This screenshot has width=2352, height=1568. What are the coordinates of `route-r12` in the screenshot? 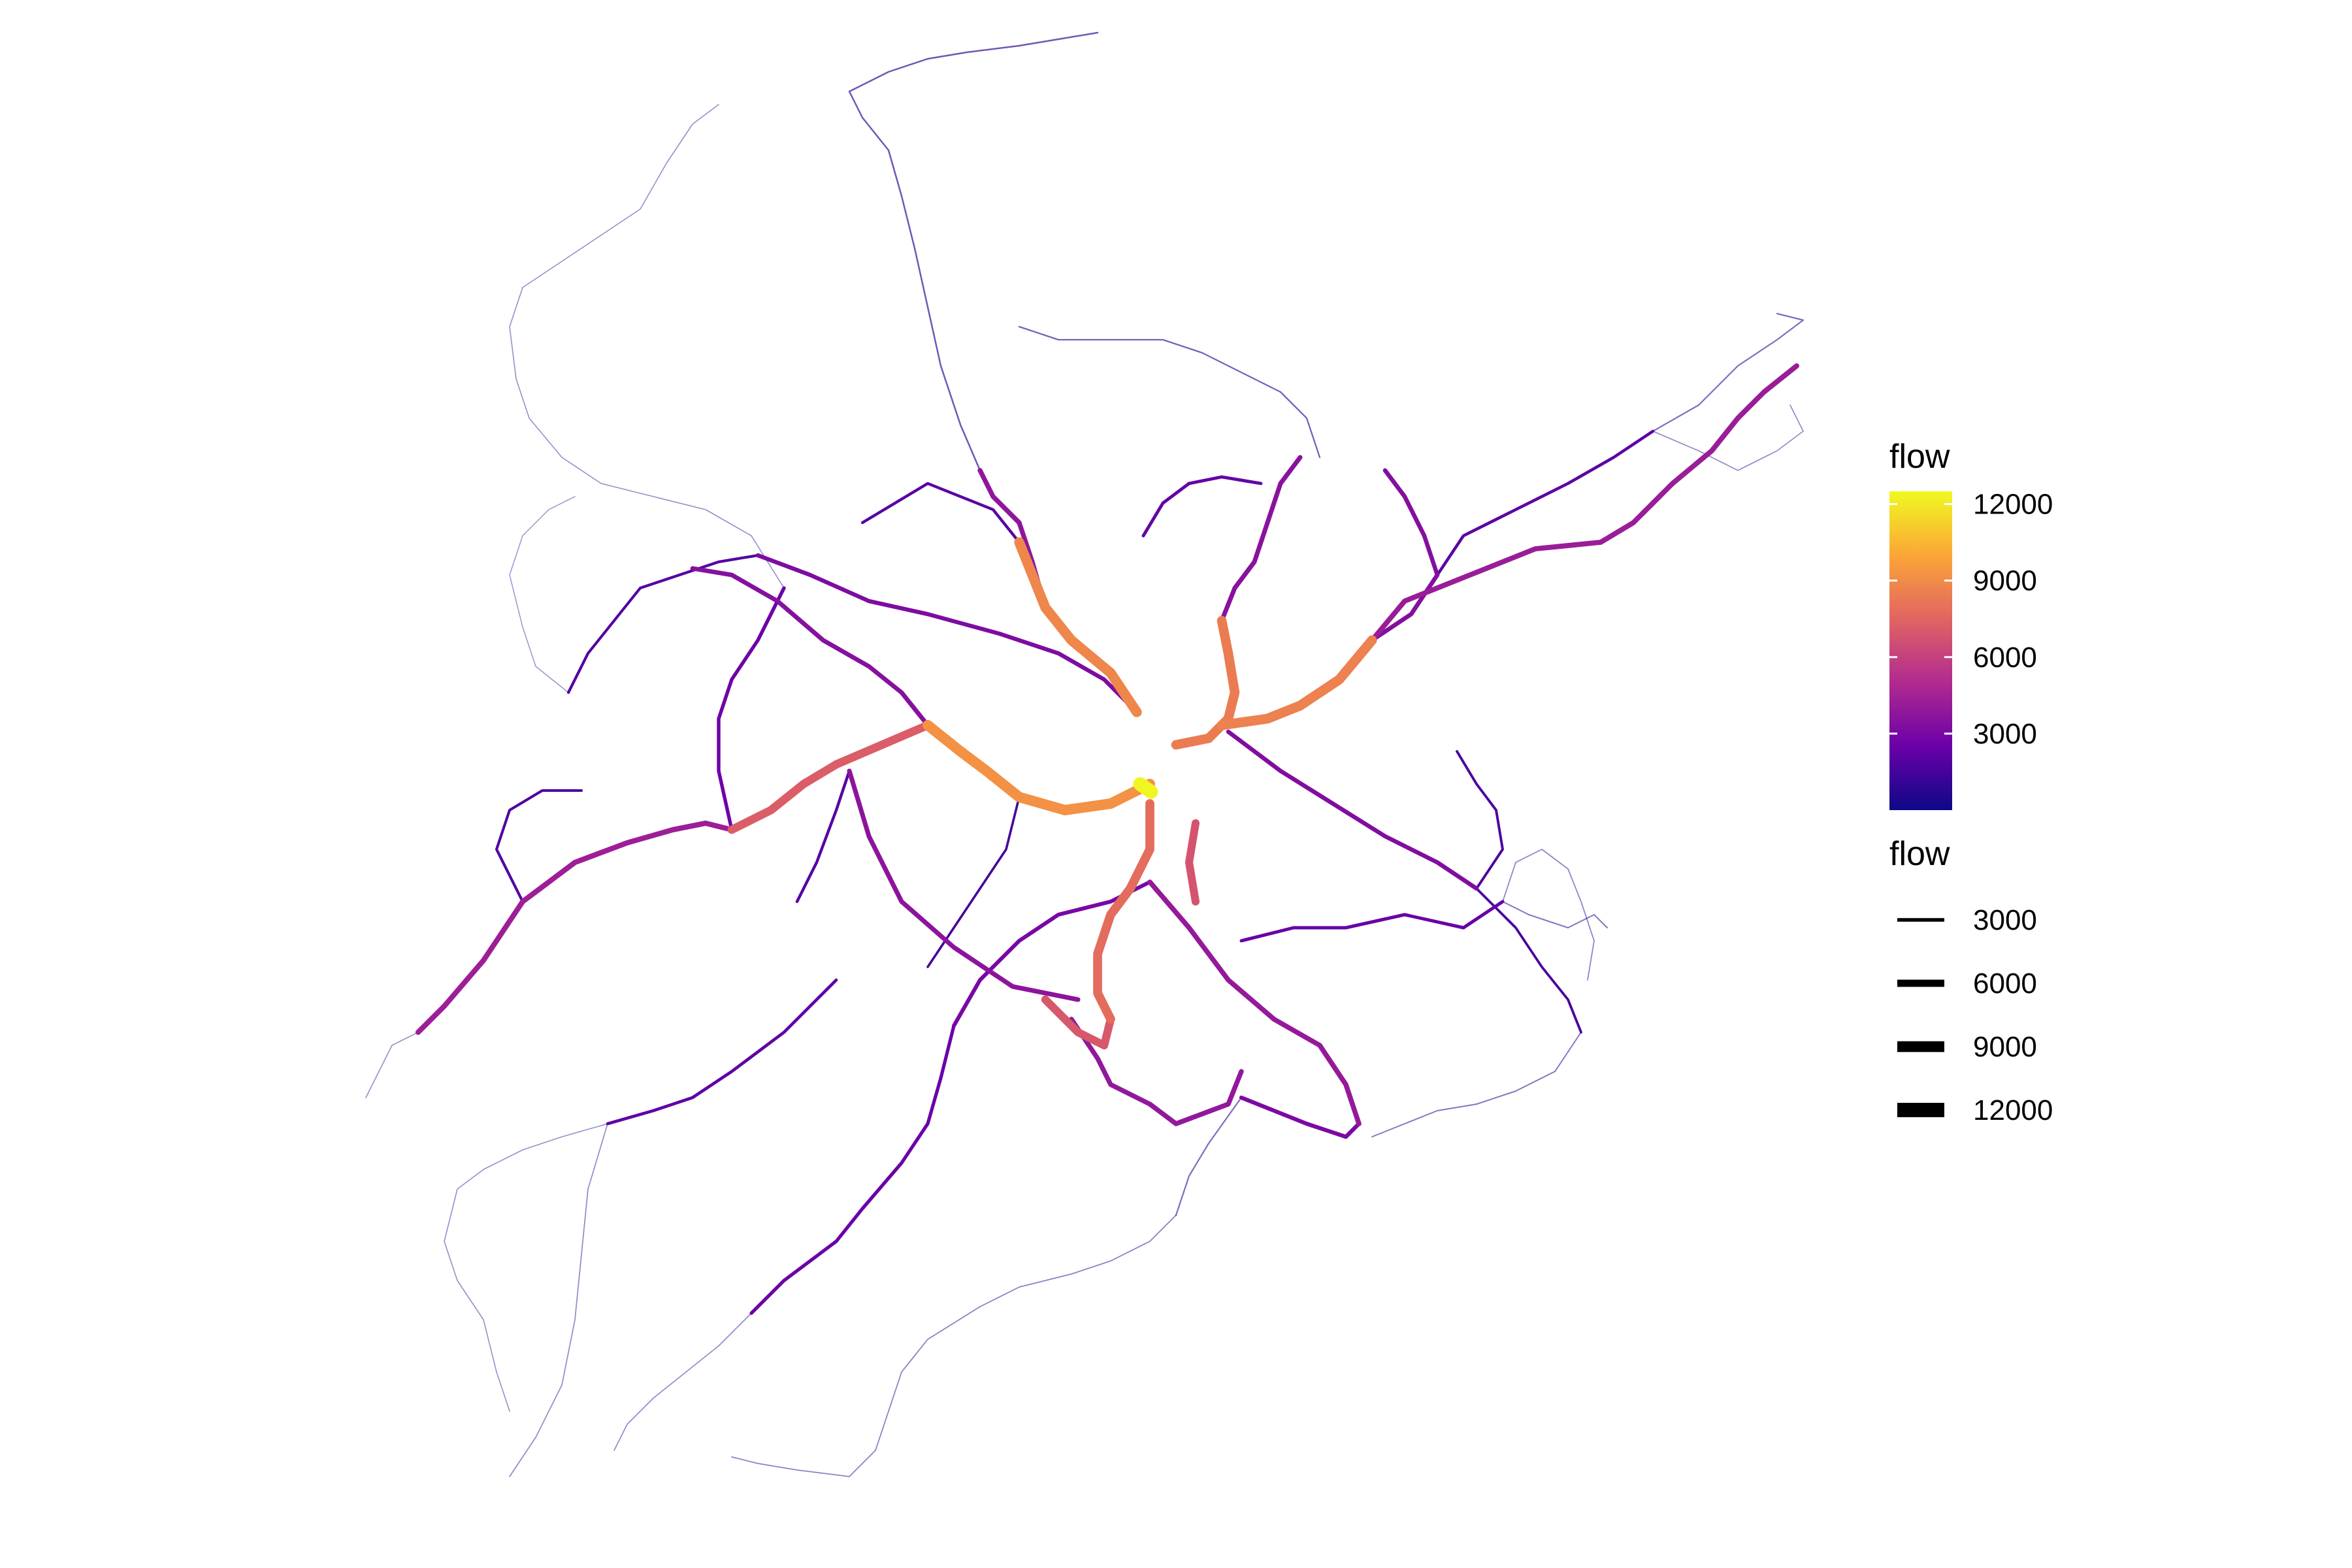 It's located at (1254, 1002).